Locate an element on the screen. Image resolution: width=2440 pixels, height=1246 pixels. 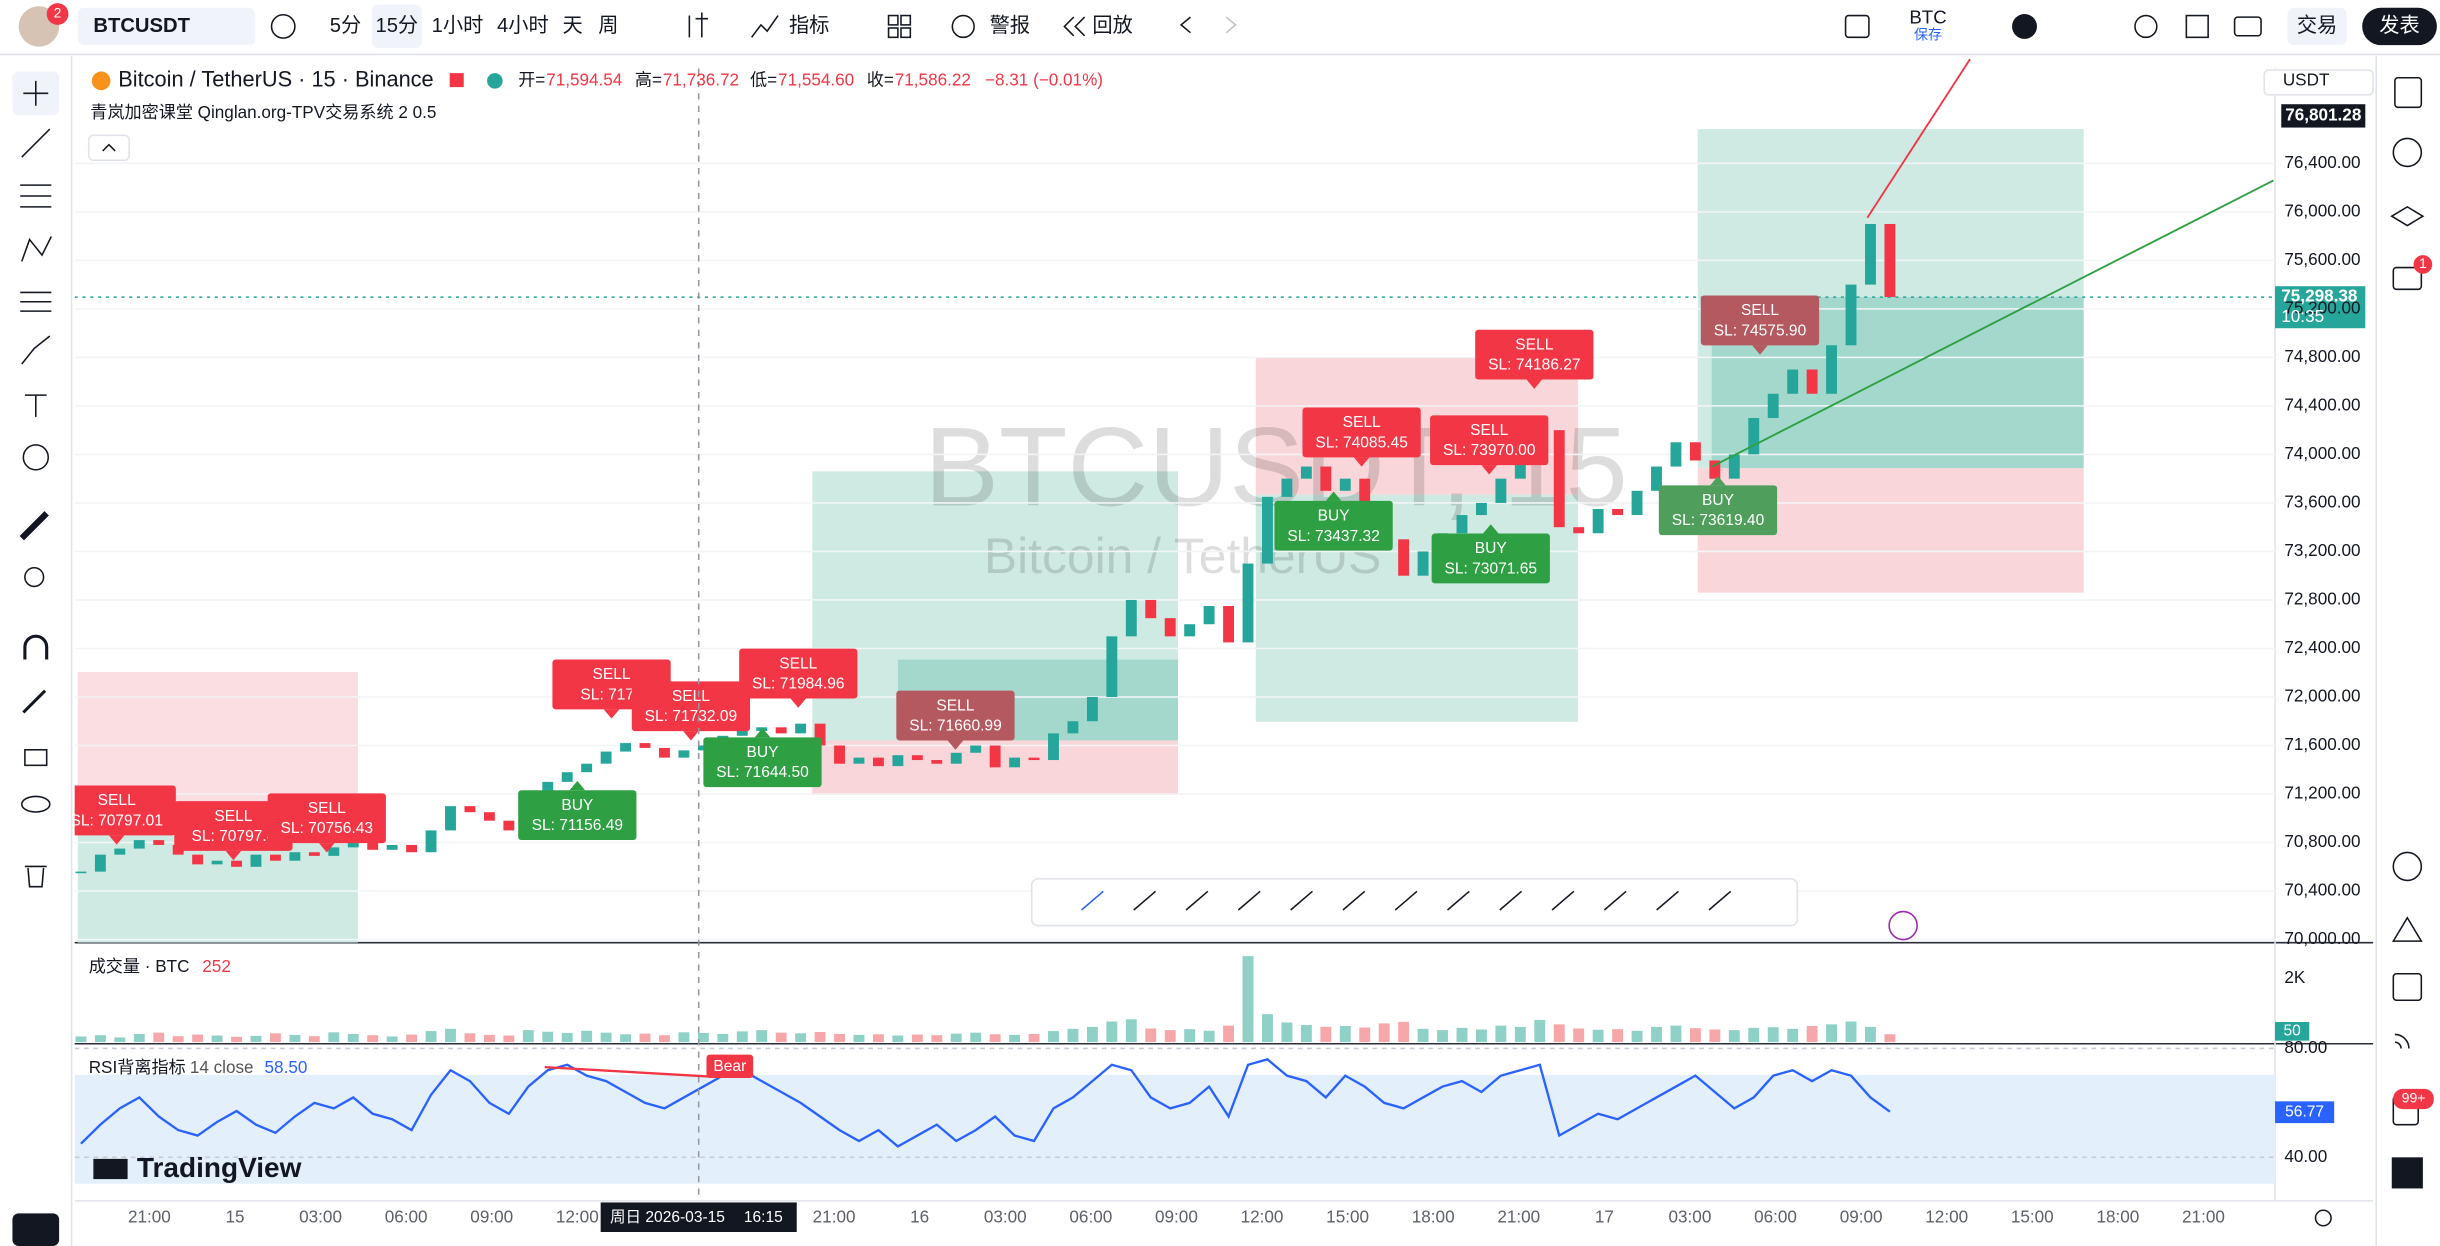
ideas-icon is located at coordinates (2407, 866).